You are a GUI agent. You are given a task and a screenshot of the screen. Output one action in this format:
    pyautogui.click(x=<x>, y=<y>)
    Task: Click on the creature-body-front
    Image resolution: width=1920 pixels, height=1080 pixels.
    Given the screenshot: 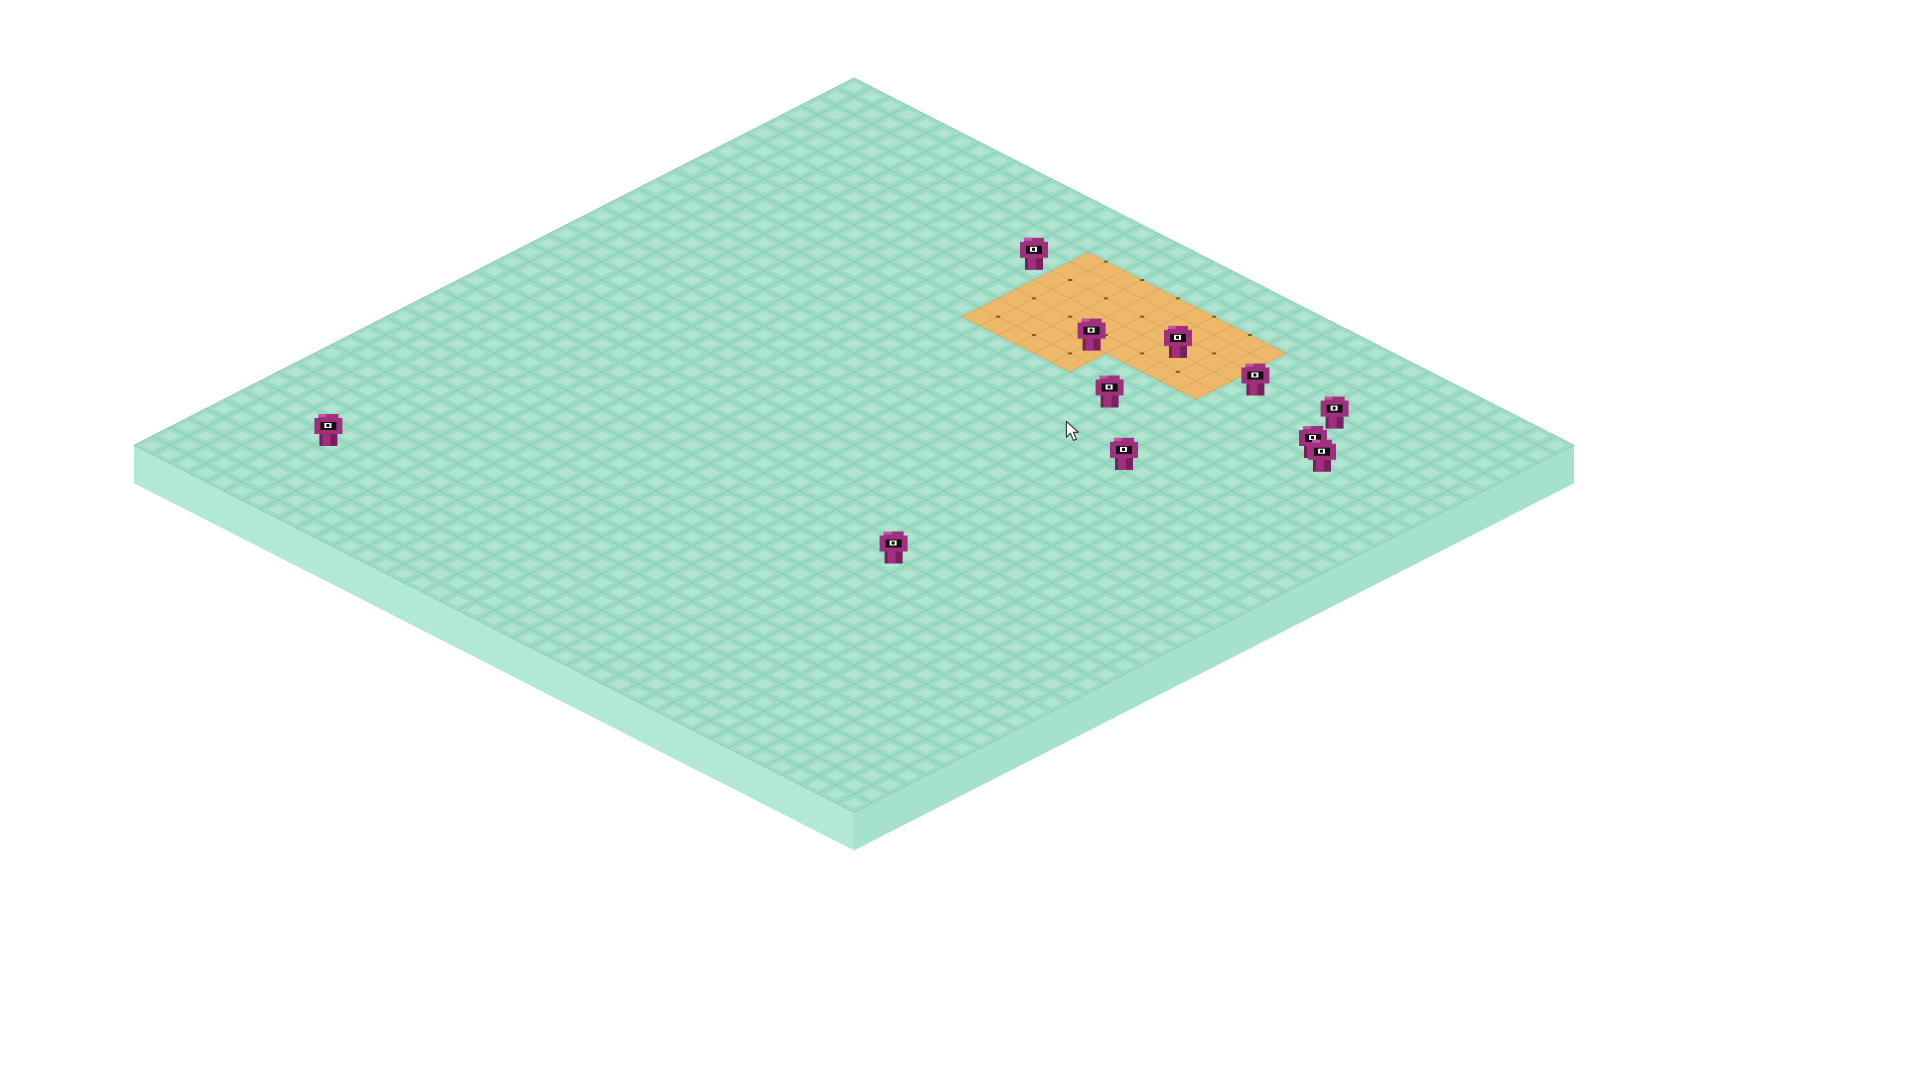 What is the action you would take?
    pyautogui.click(x=1253, y=389)
    